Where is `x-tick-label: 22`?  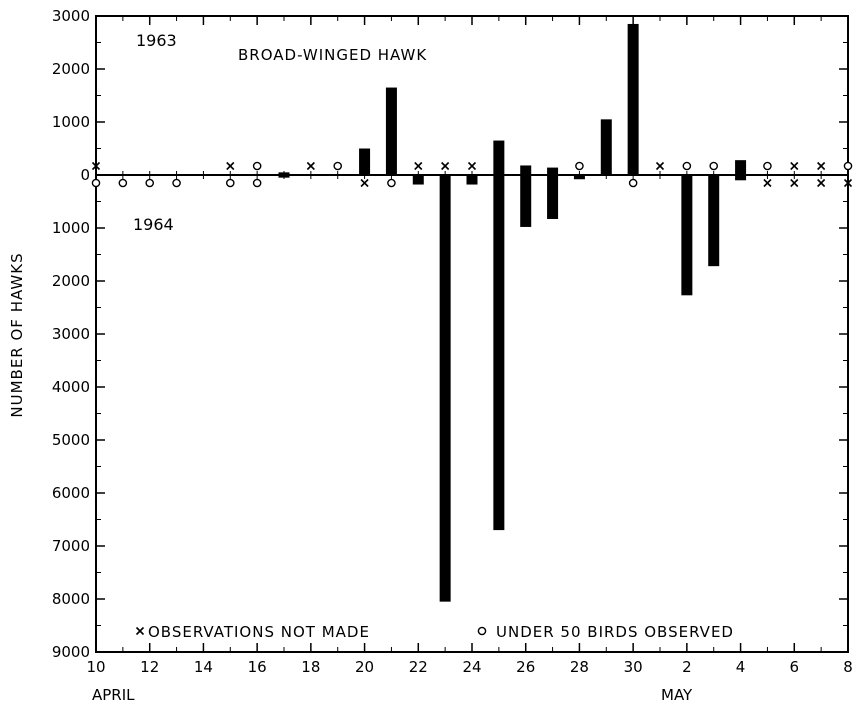 x-tick-label: 22 is located at coordinates (418, 667).